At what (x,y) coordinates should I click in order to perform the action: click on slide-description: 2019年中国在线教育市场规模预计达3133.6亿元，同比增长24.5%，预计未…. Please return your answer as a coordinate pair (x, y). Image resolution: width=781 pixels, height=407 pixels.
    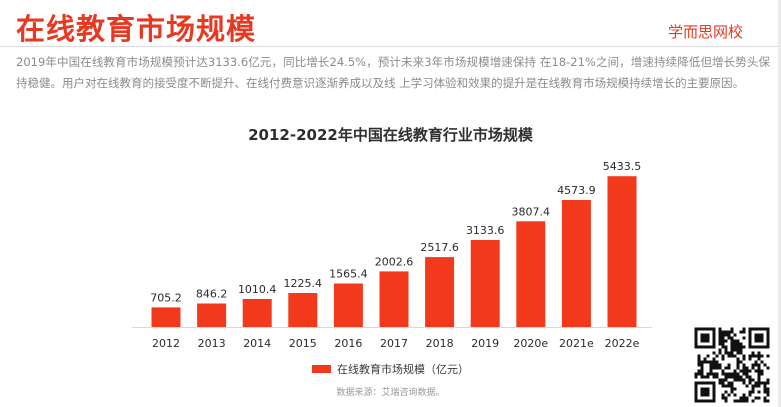
    Looking at the image, I should click on (393, 72).